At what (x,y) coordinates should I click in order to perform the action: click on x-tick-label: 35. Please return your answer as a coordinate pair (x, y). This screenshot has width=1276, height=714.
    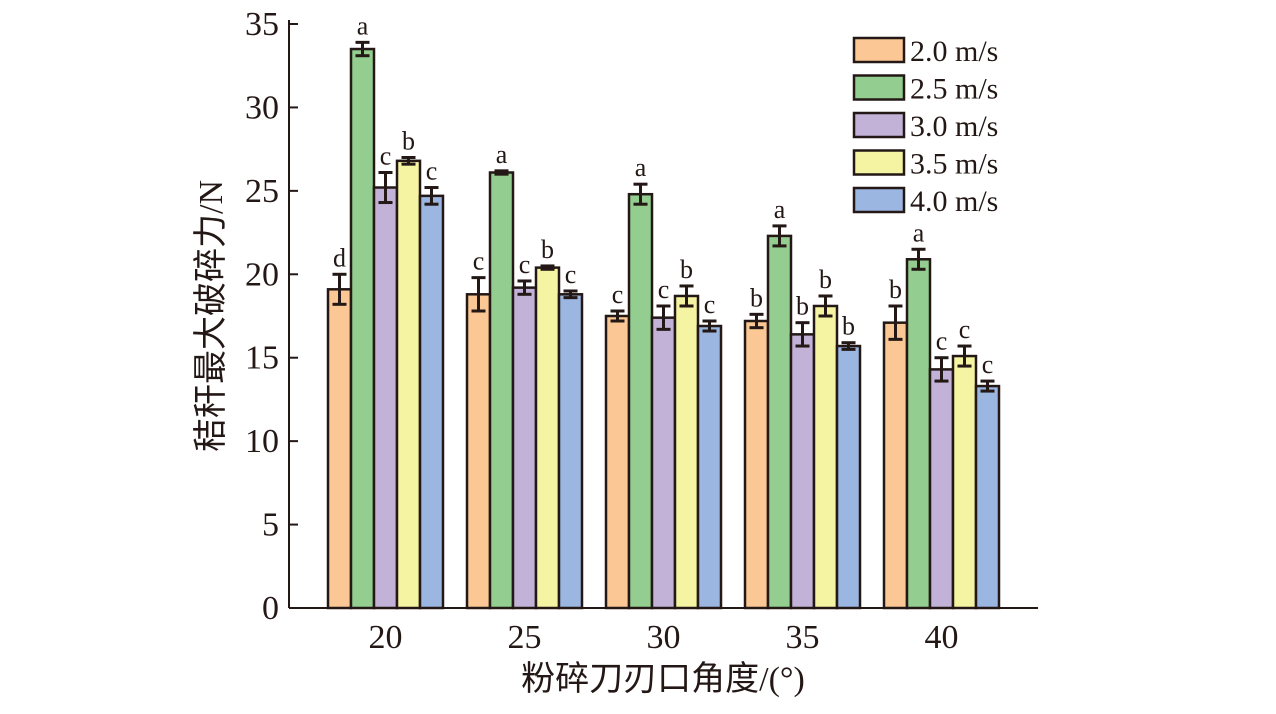
    Looking at the image, I should click on (803, 637).